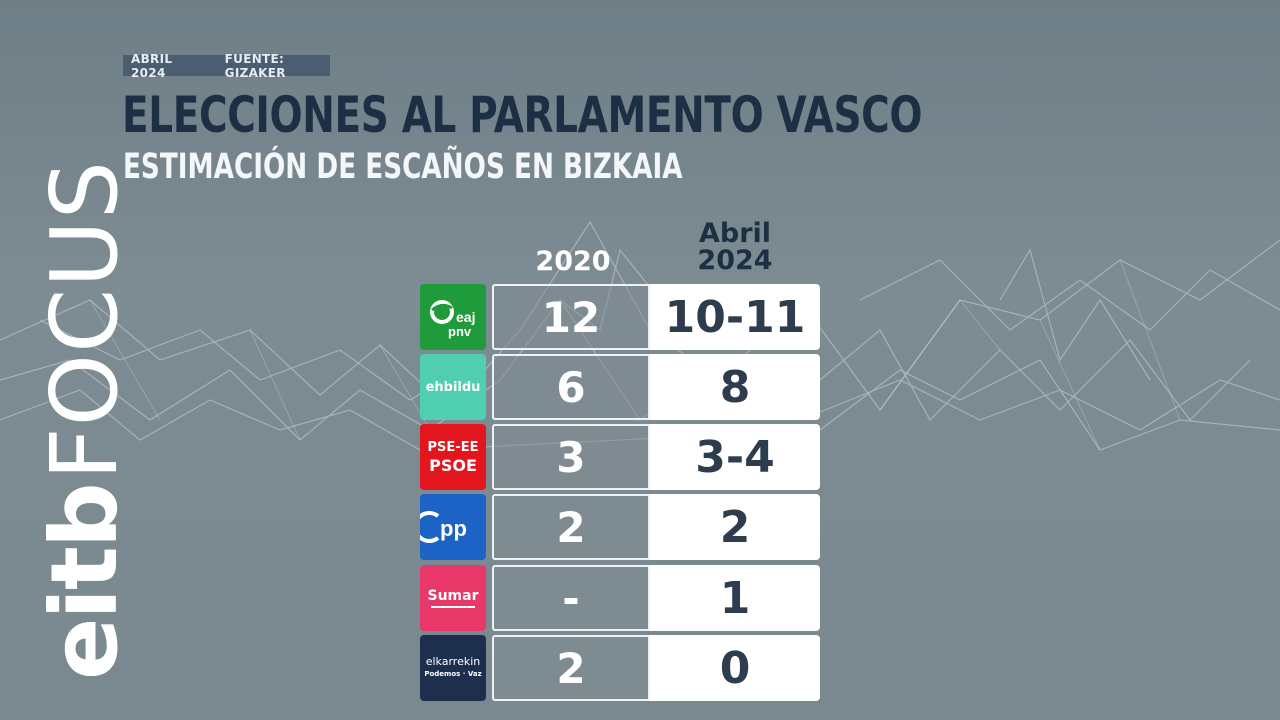 The width and height of the screenshot is (1280, 720). Describe the element at coordinates (522, 115) in the screenshot. I see `page-title: ELECCIONES AL PARLAMENTO VASCO` at that location.